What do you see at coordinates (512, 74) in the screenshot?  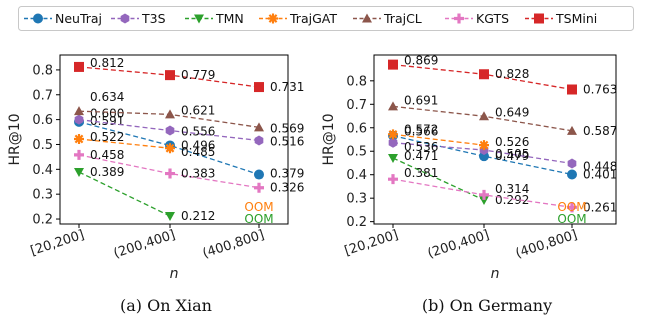 I see `data-label: 0.828` at bounding box center [512, 74].